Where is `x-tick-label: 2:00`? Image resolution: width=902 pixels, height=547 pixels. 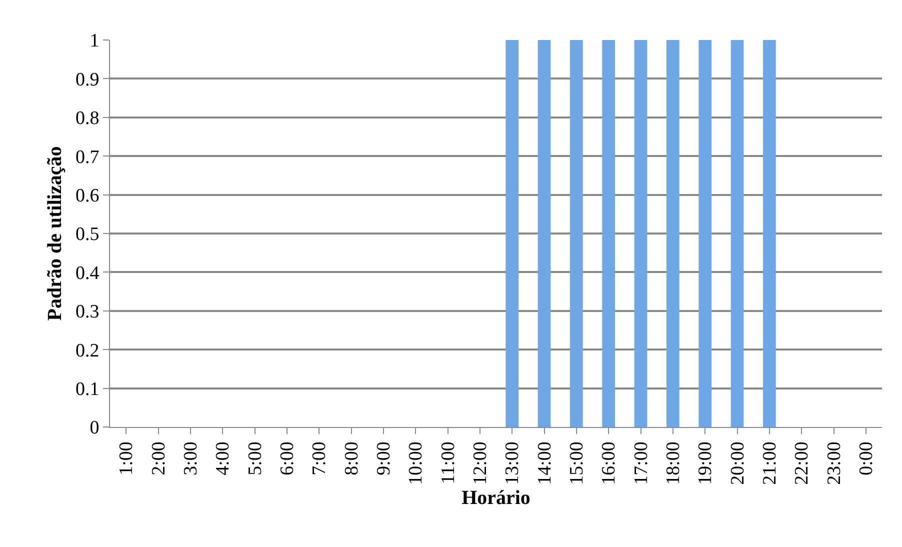
x-tick-label: 2:00 is located at coordinates (159, 459).